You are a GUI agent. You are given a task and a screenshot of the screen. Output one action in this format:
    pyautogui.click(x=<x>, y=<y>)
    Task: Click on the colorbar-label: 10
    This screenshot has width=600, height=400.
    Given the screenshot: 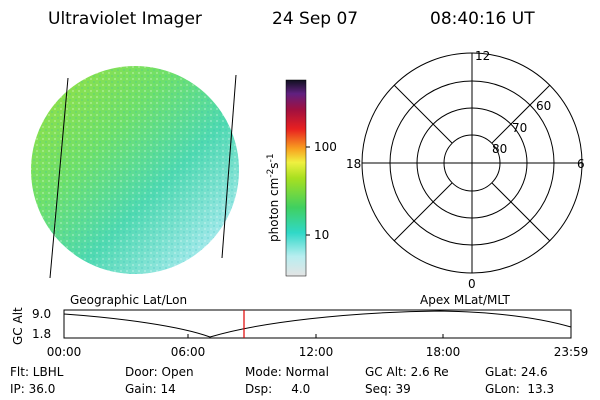 What is the action you would take?
    pyautogui.click(x=321, y=235)
    